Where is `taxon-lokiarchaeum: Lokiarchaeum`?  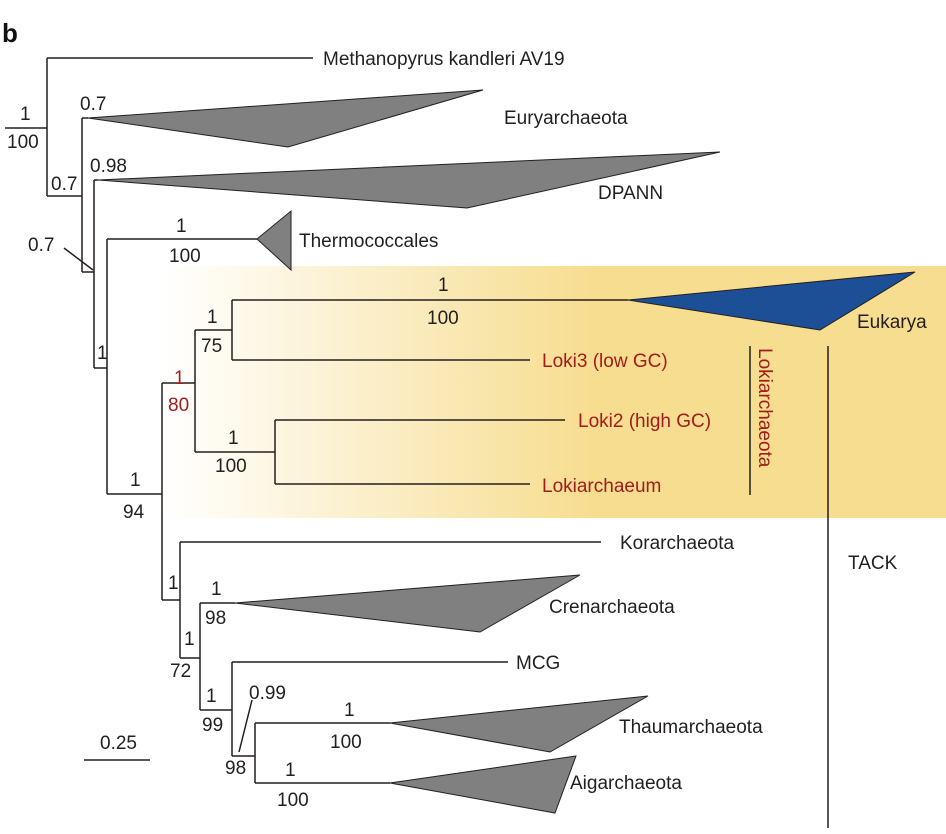
taxon-lokiarchaeum: Lokiarchaeum is located at coordinates (601, 486).